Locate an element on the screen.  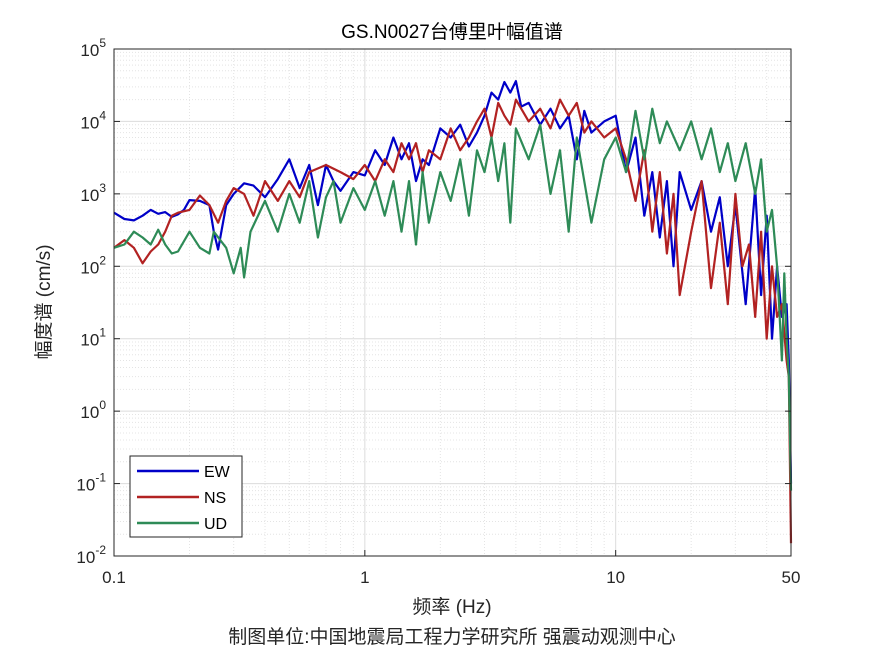
y-tick-label: 10⁵ is located at coordinates (93, 48).